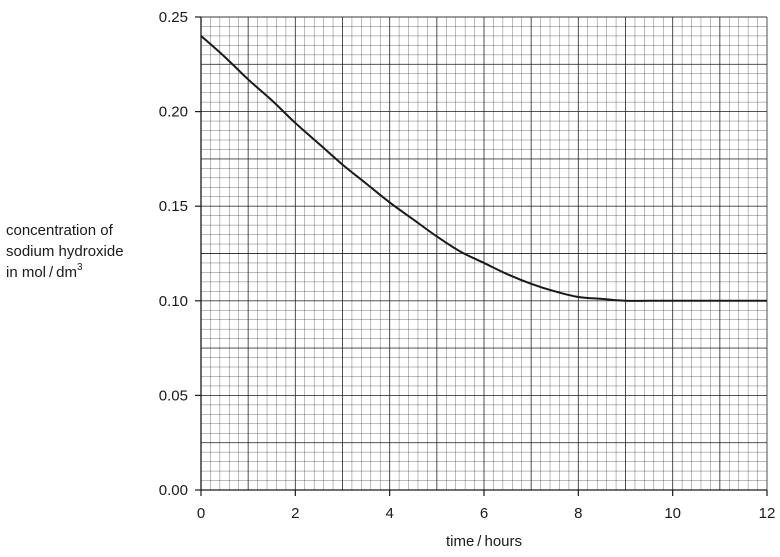 The width and height of the screenshot is (780, 557). I want to click on y-axis-label-line-3: in mol / dm3, so click(65, 272).